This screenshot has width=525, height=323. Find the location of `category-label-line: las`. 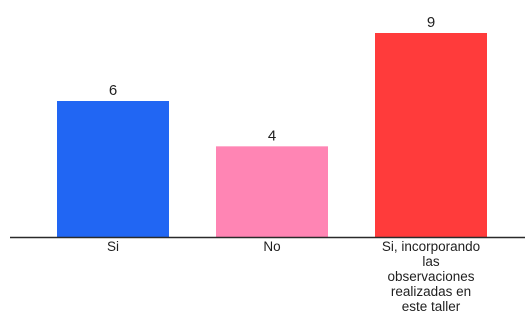

category-label-line: las is located at coordinates (431, 261).